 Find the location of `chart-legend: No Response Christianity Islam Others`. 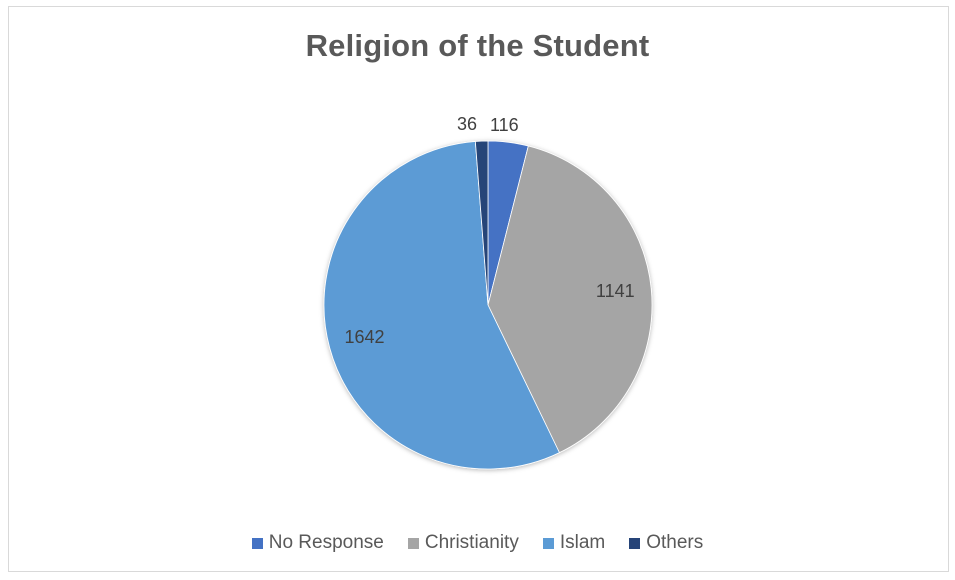

chart-legend: No Response Christianity Islam Others is located at coordinates (477, 543).